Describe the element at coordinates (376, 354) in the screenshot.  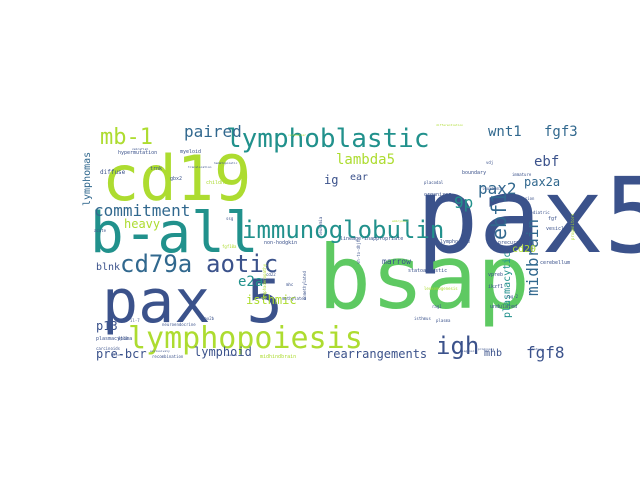
I see `cloud-word: rearrangements` at that location.